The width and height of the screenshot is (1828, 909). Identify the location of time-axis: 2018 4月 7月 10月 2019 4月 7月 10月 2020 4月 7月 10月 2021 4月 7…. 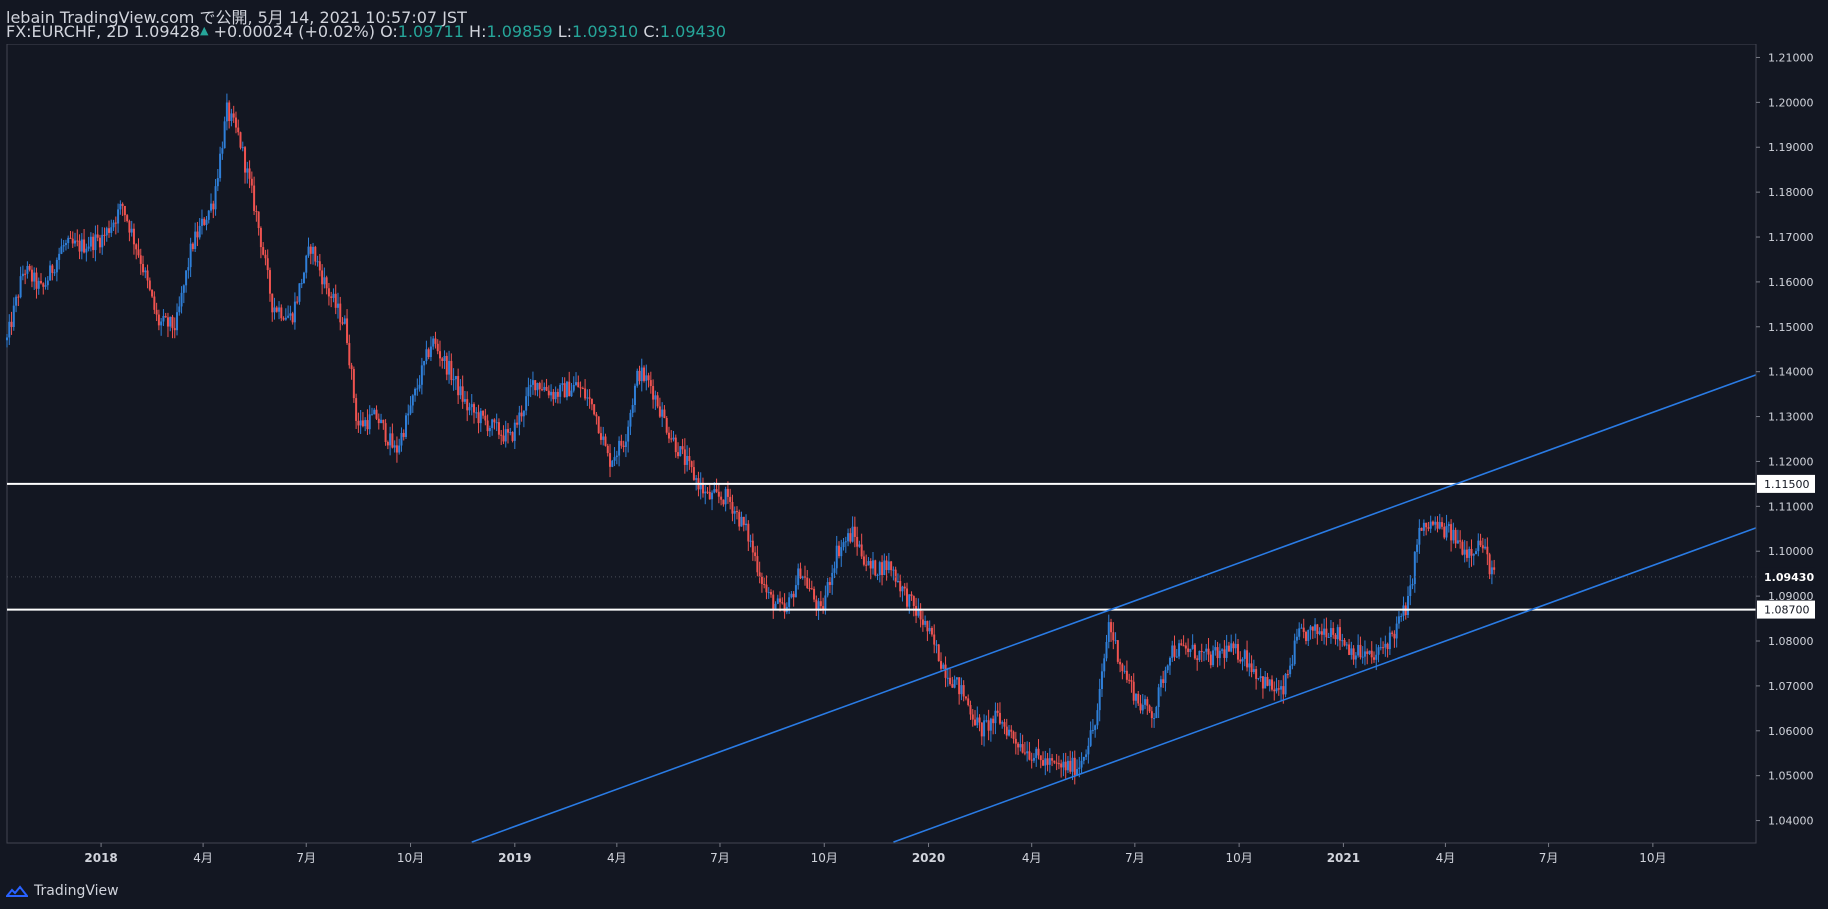
(875, 854).